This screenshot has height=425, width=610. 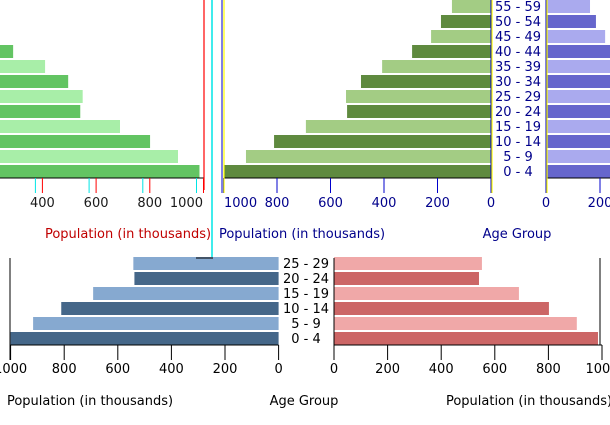 What do you see at coordinates (518, 82) in the screenshot?
I see `age-group-label: 30 - 34` at bounding box center [518, 82].